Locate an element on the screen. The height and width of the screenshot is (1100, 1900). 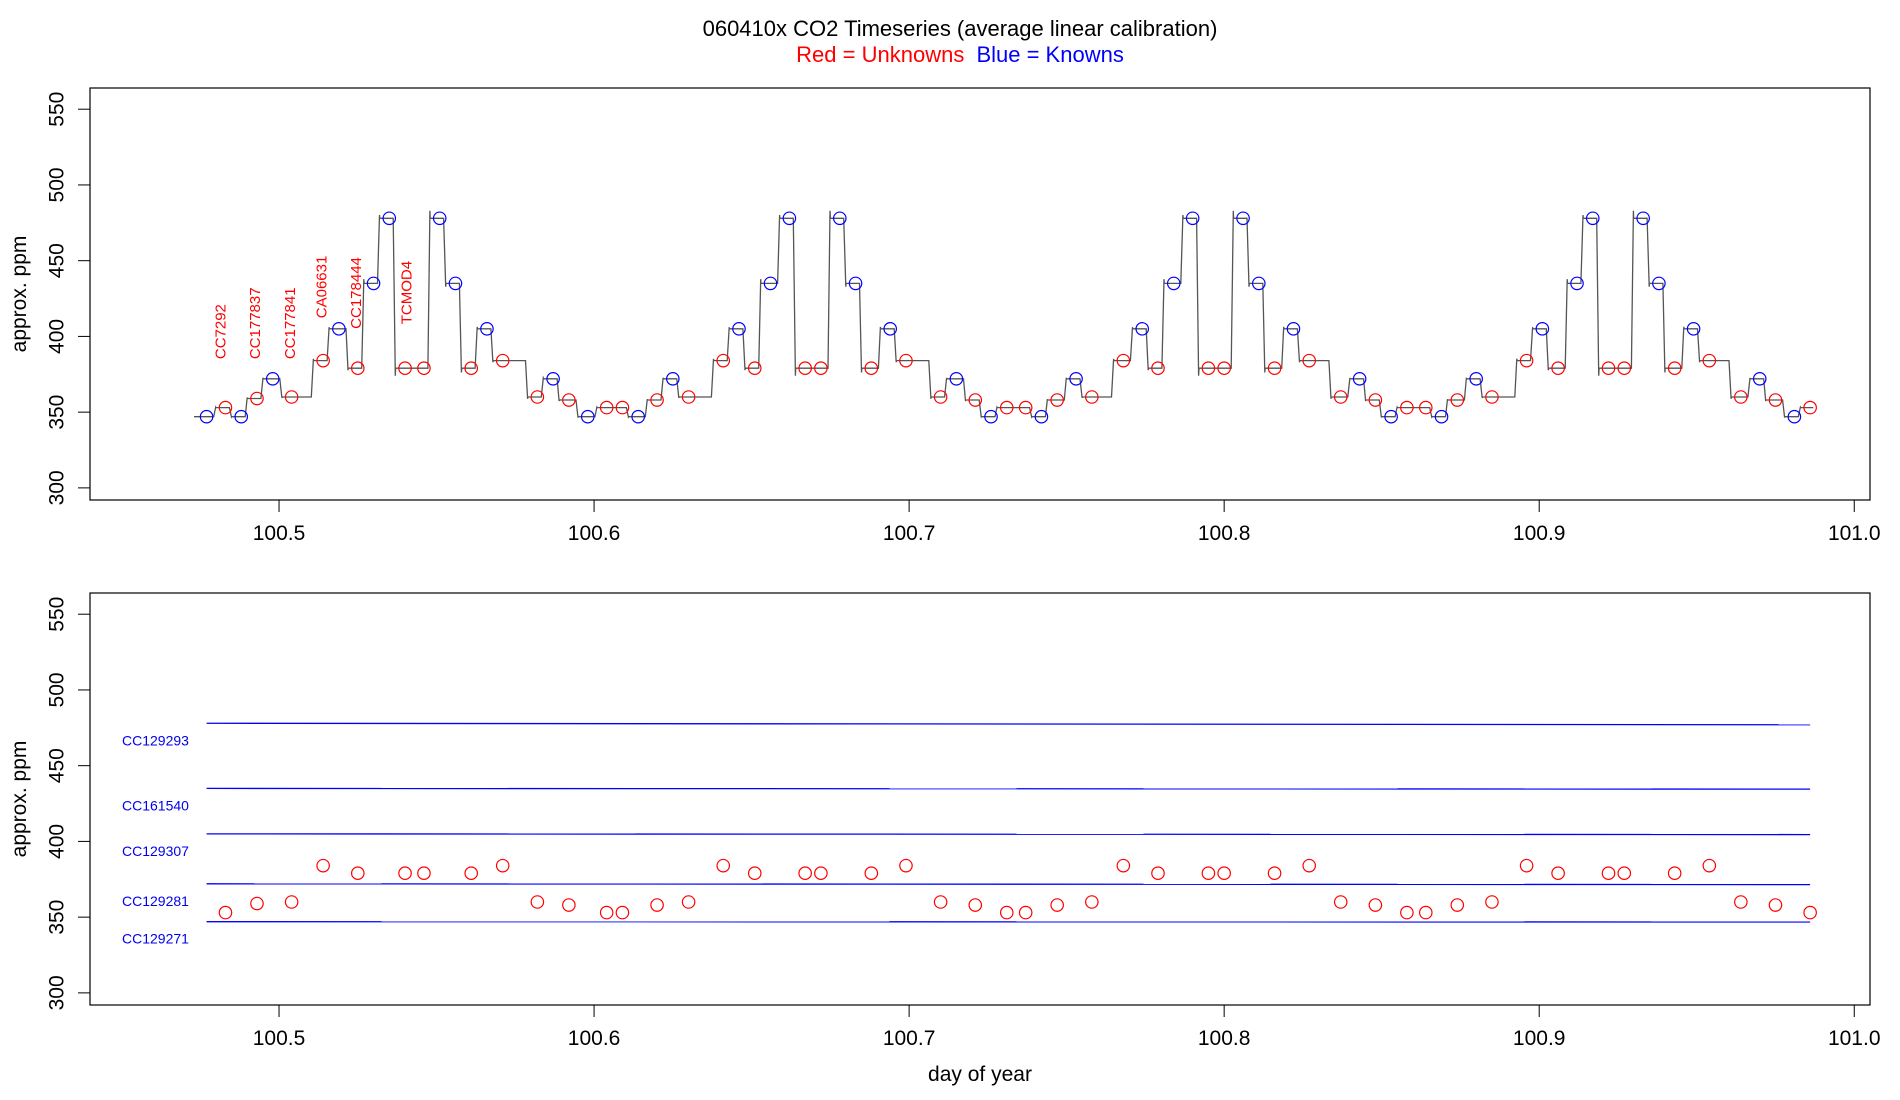
legend-knowns: Blue = Knowns is located at coordinates (1049, 54).